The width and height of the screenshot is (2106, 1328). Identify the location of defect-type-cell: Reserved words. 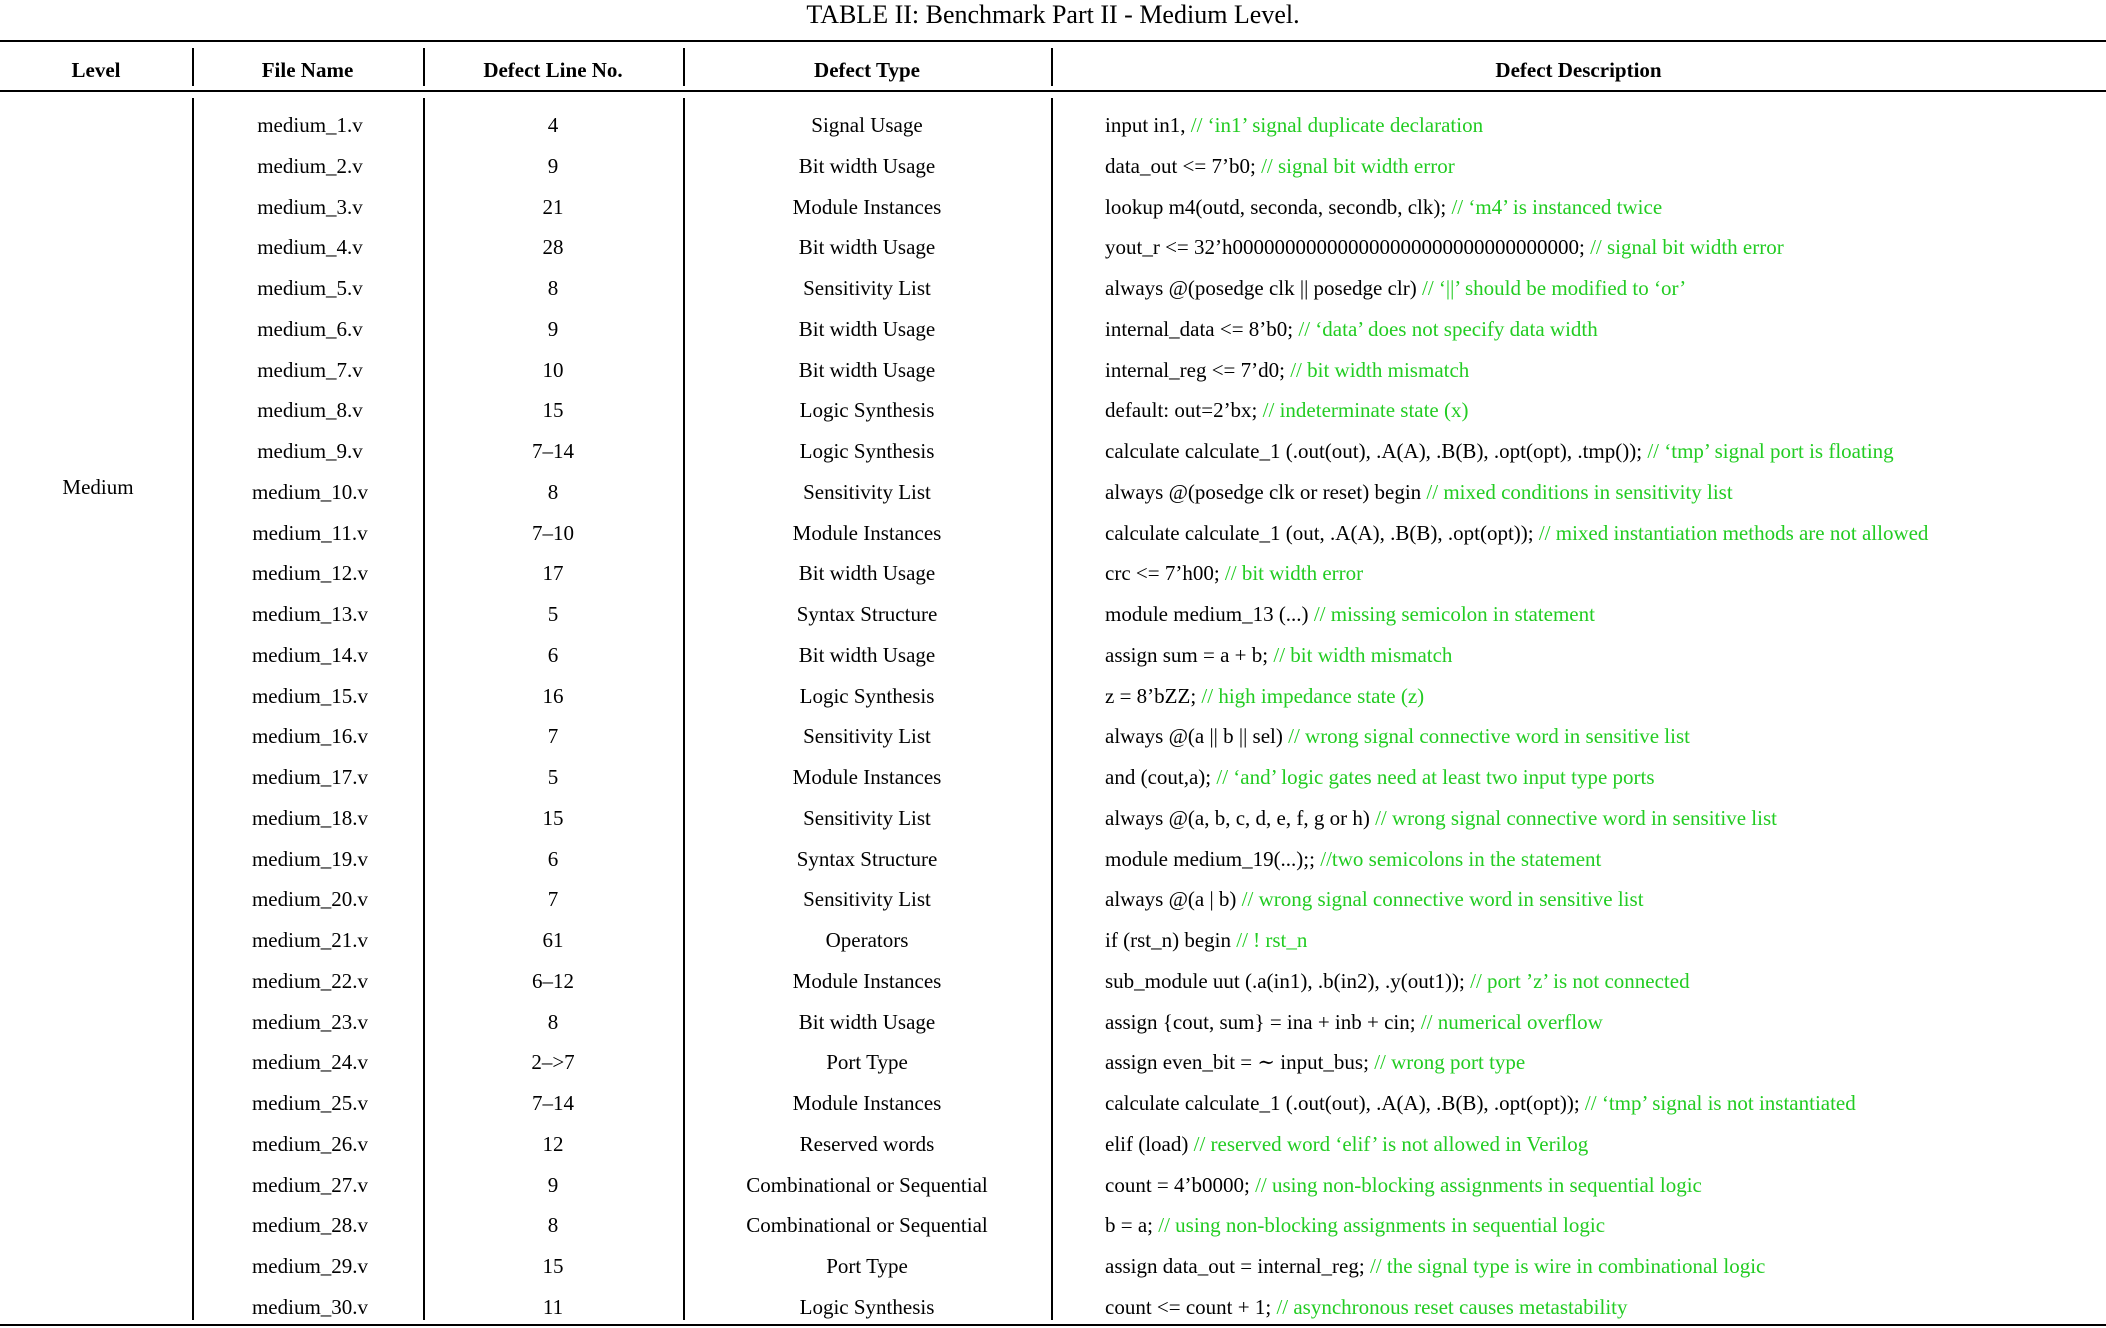
(867, 1143).